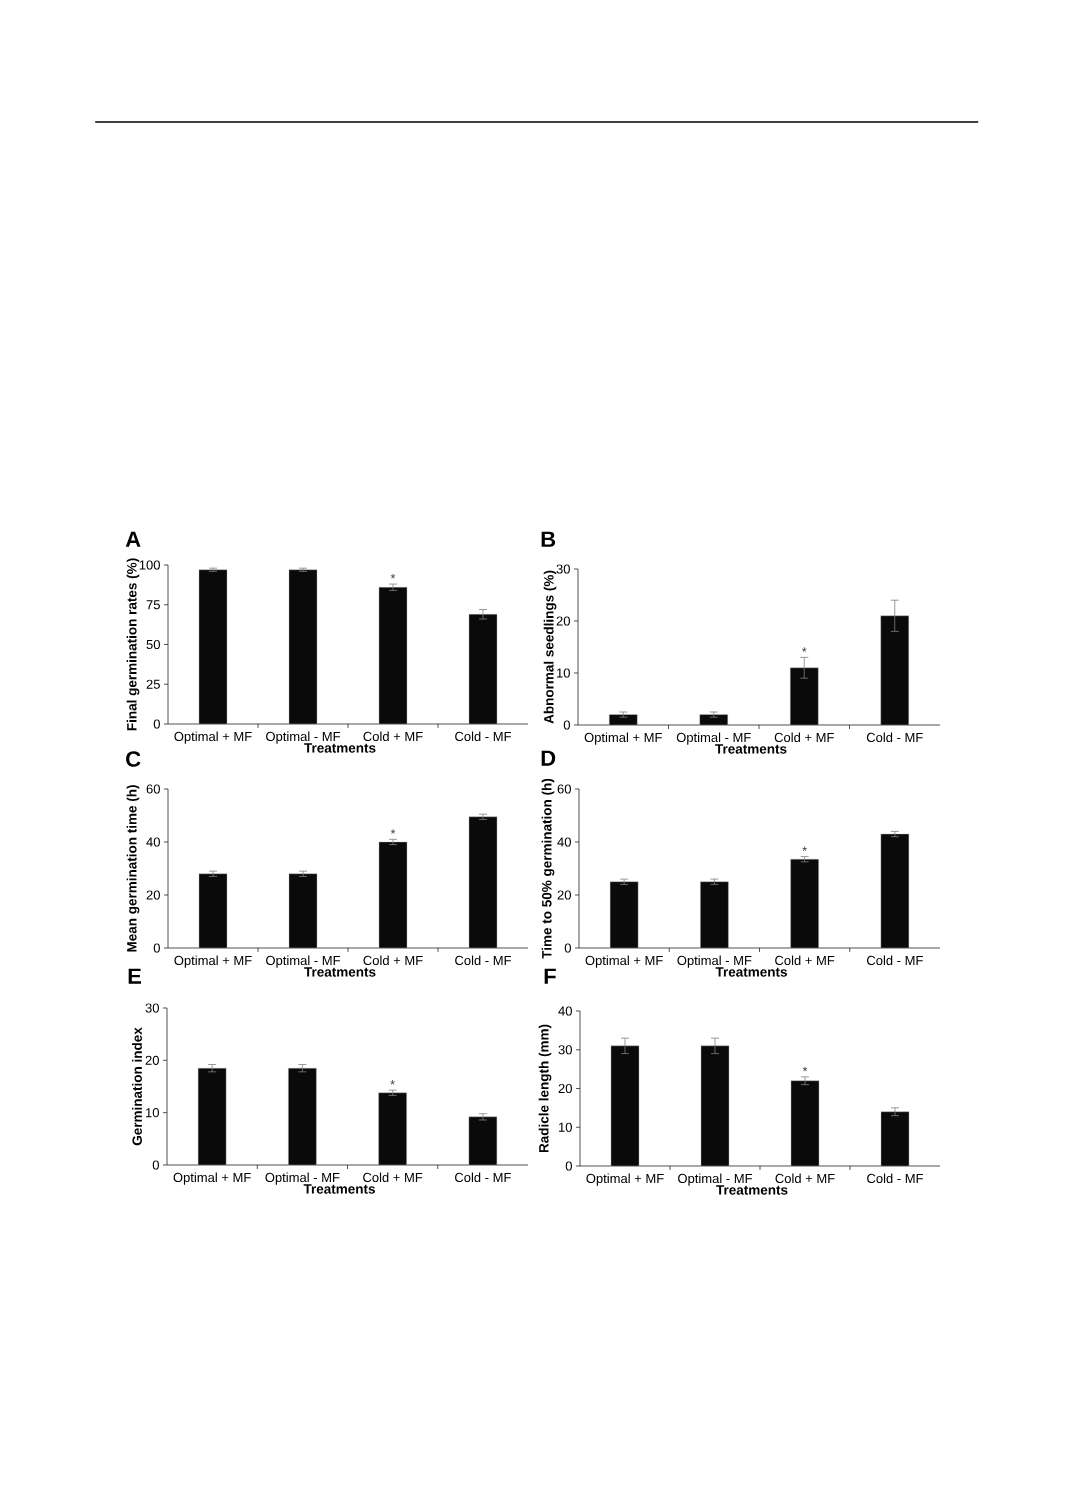  What do you see at coordinates (548, 539) in the screenshot?
I see `chart-title: B` at bounding box center [548, 539].